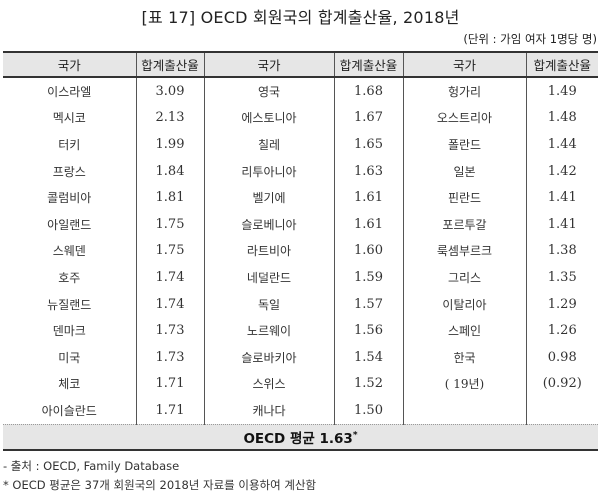 Image resolution: width=601 pixels, height=496 pixels. What do you see at coordinates (269, 304) in the screenshot?
I see `country-cell: 독일` at bounding box center [269, 304].